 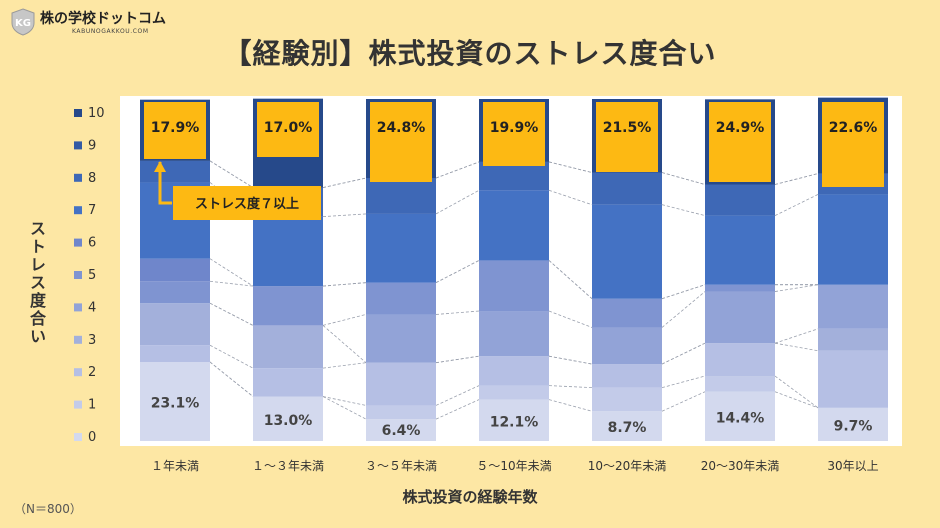 I want to click on x-tick-label-5: 10～20年未満, so click(x=627, y=466).